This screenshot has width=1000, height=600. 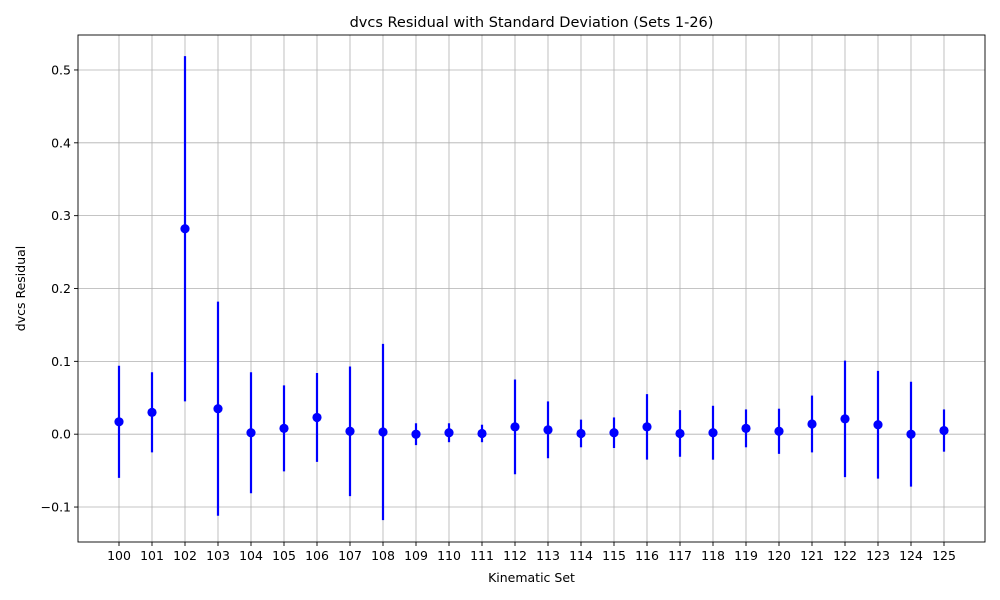 What do you see at coordinates (61, 361) in the screenshot?
I see `y-tick-label: 0.1` at bounding box center [61, 361].